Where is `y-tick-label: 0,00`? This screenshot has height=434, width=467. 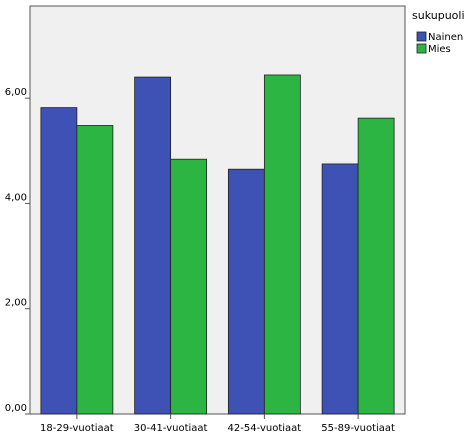 y-tick-label: 0,00 is located at coordinates (16, 408).